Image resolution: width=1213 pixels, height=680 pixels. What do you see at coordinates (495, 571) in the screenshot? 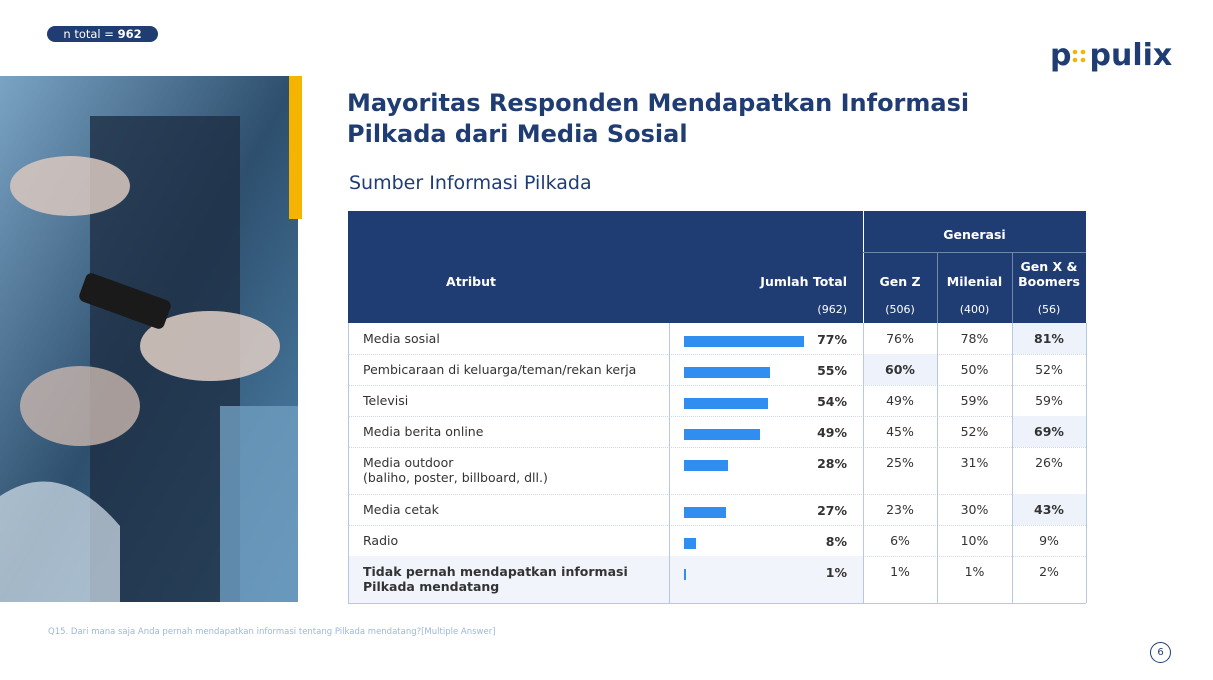
I see `label-line: Tidak pernah mendapatkan informasi` at bounding box center [495, 571].